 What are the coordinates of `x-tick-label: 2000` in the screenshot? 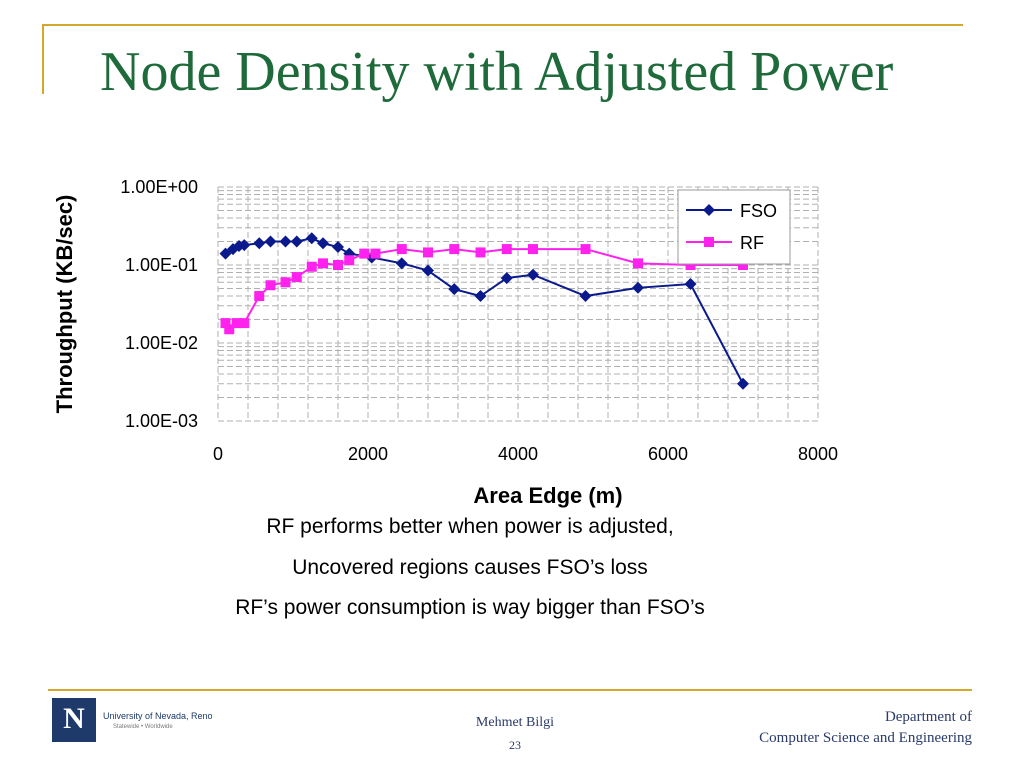 It's located at (368, 454).